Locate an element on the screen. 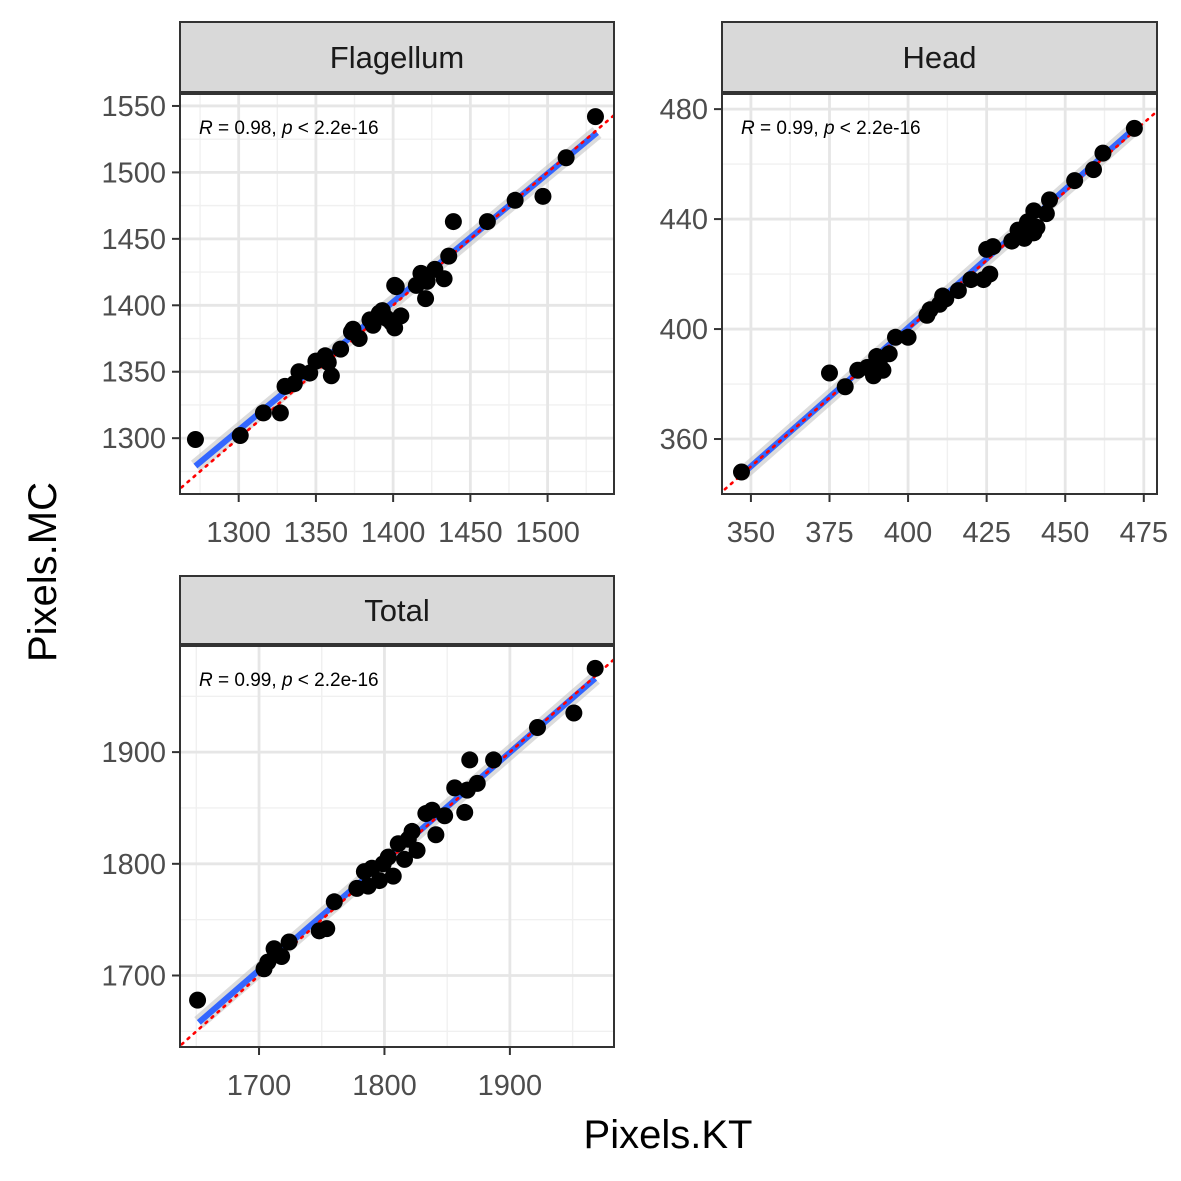 This screenshot has height=1181, width=1181. x-tick-label: 475 is located at coordinates (1144, 533).